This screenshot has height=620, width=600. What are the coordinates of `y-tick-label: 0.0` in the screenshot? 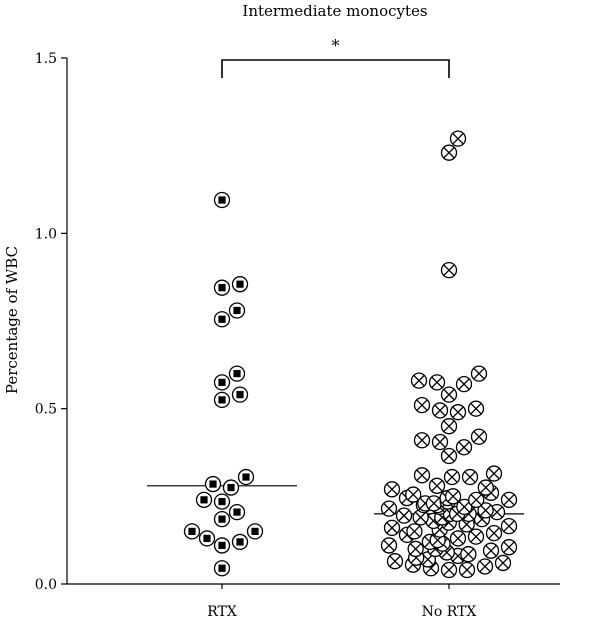 It's located at (46, 585).